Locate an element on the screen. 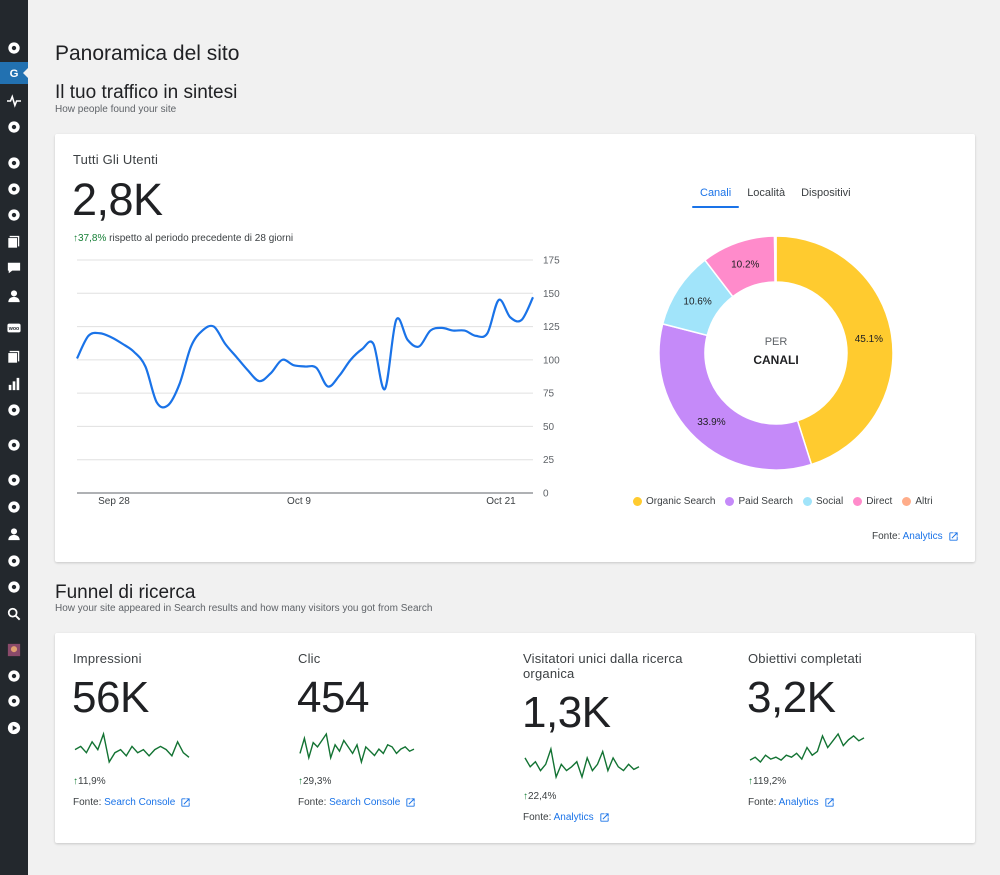 The image size is (1000, 875). sidebar-active-highlight is located at coordinates (14, 73).